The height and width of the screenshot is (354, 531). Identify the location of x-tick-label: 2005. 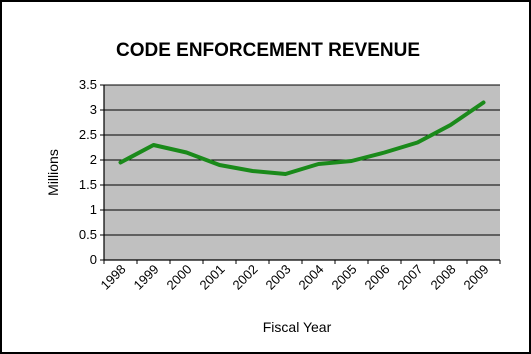
(344, 277).